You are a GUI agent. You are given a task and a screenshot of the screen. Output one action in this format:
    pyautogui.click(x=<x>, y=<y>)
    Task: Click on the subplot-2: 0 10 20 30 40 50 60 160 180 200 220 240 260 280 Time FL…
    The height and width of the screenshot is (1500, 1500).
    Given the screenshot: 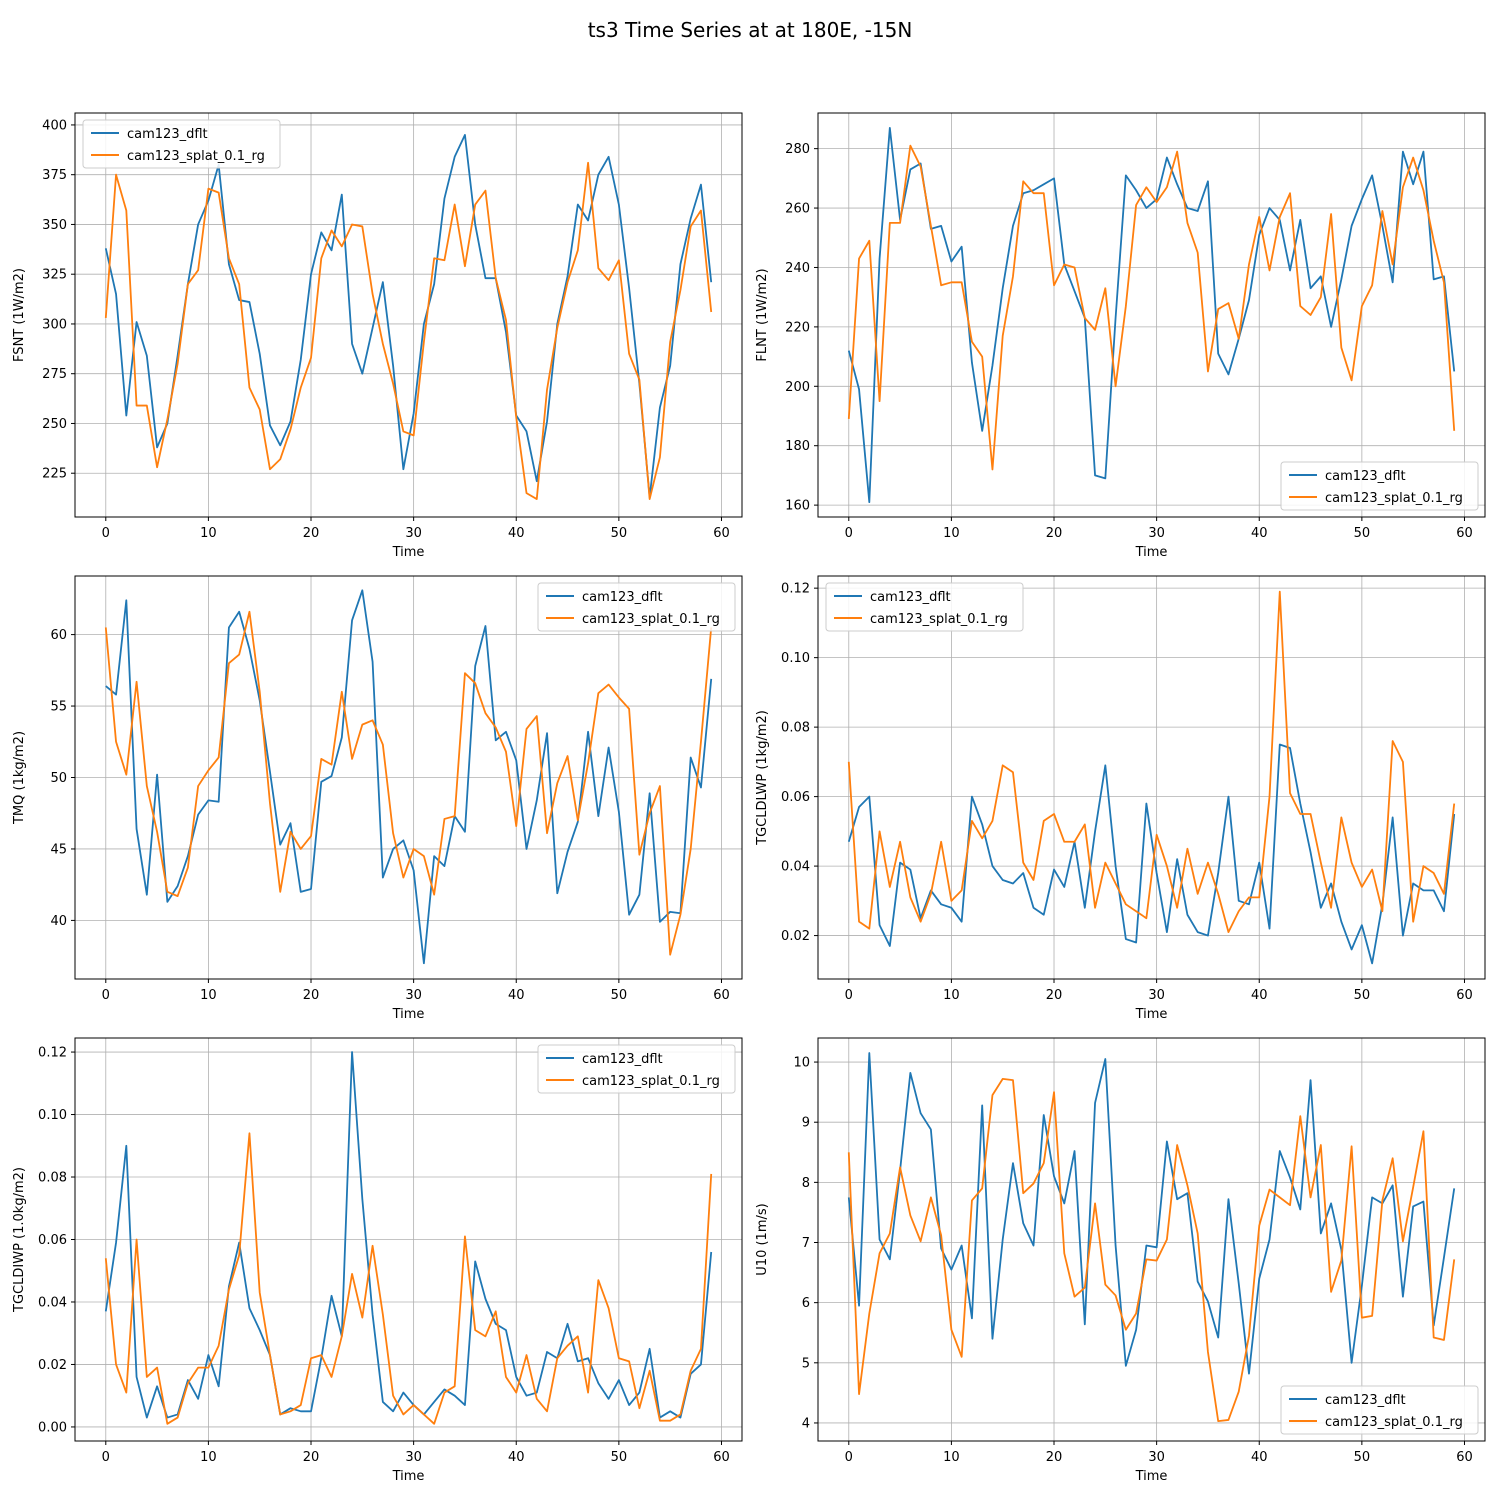 What is the action you would take?
    pyautogui.click(x=1120, y=336)
    